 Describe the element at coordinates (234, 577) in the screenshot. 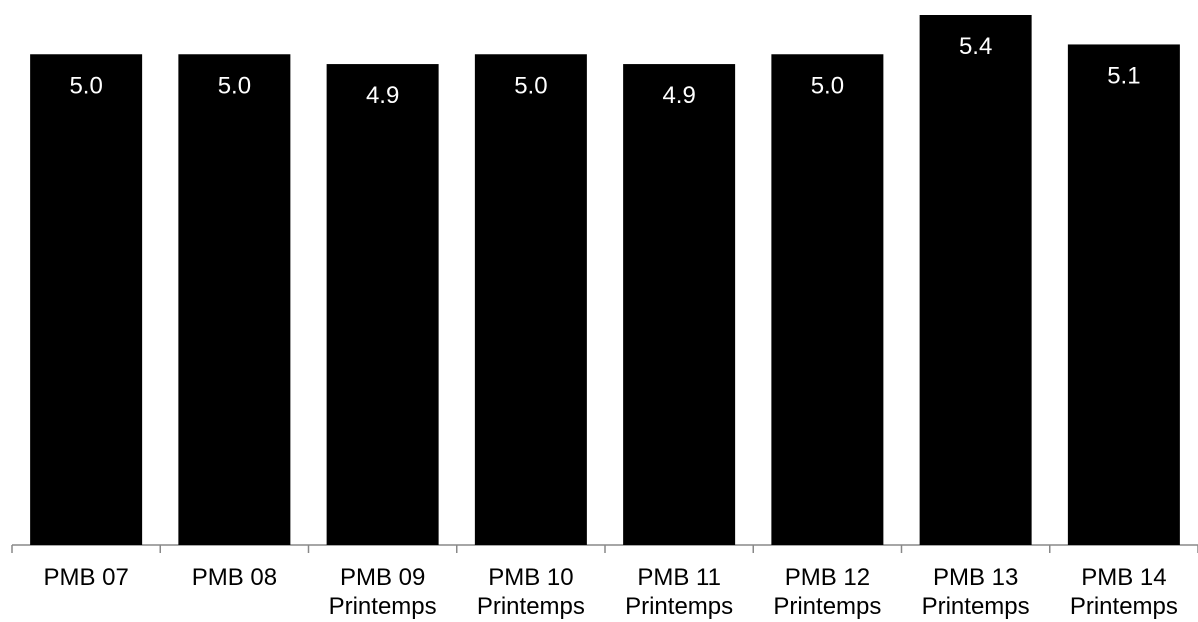

I see `category-label: PMB 08` at that location.